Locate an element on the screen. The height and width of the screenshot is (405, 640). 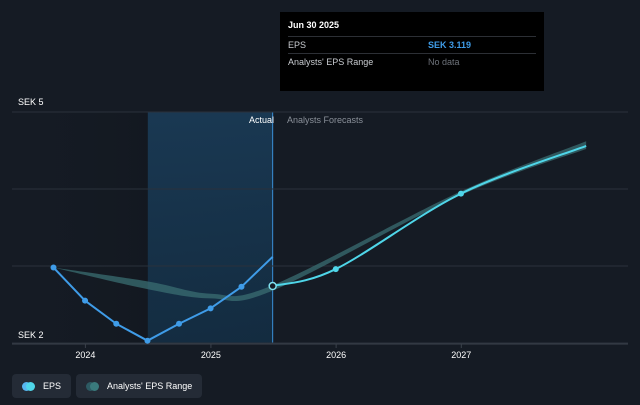
section-label-actual: Actual is located at coordinates (261, 120).